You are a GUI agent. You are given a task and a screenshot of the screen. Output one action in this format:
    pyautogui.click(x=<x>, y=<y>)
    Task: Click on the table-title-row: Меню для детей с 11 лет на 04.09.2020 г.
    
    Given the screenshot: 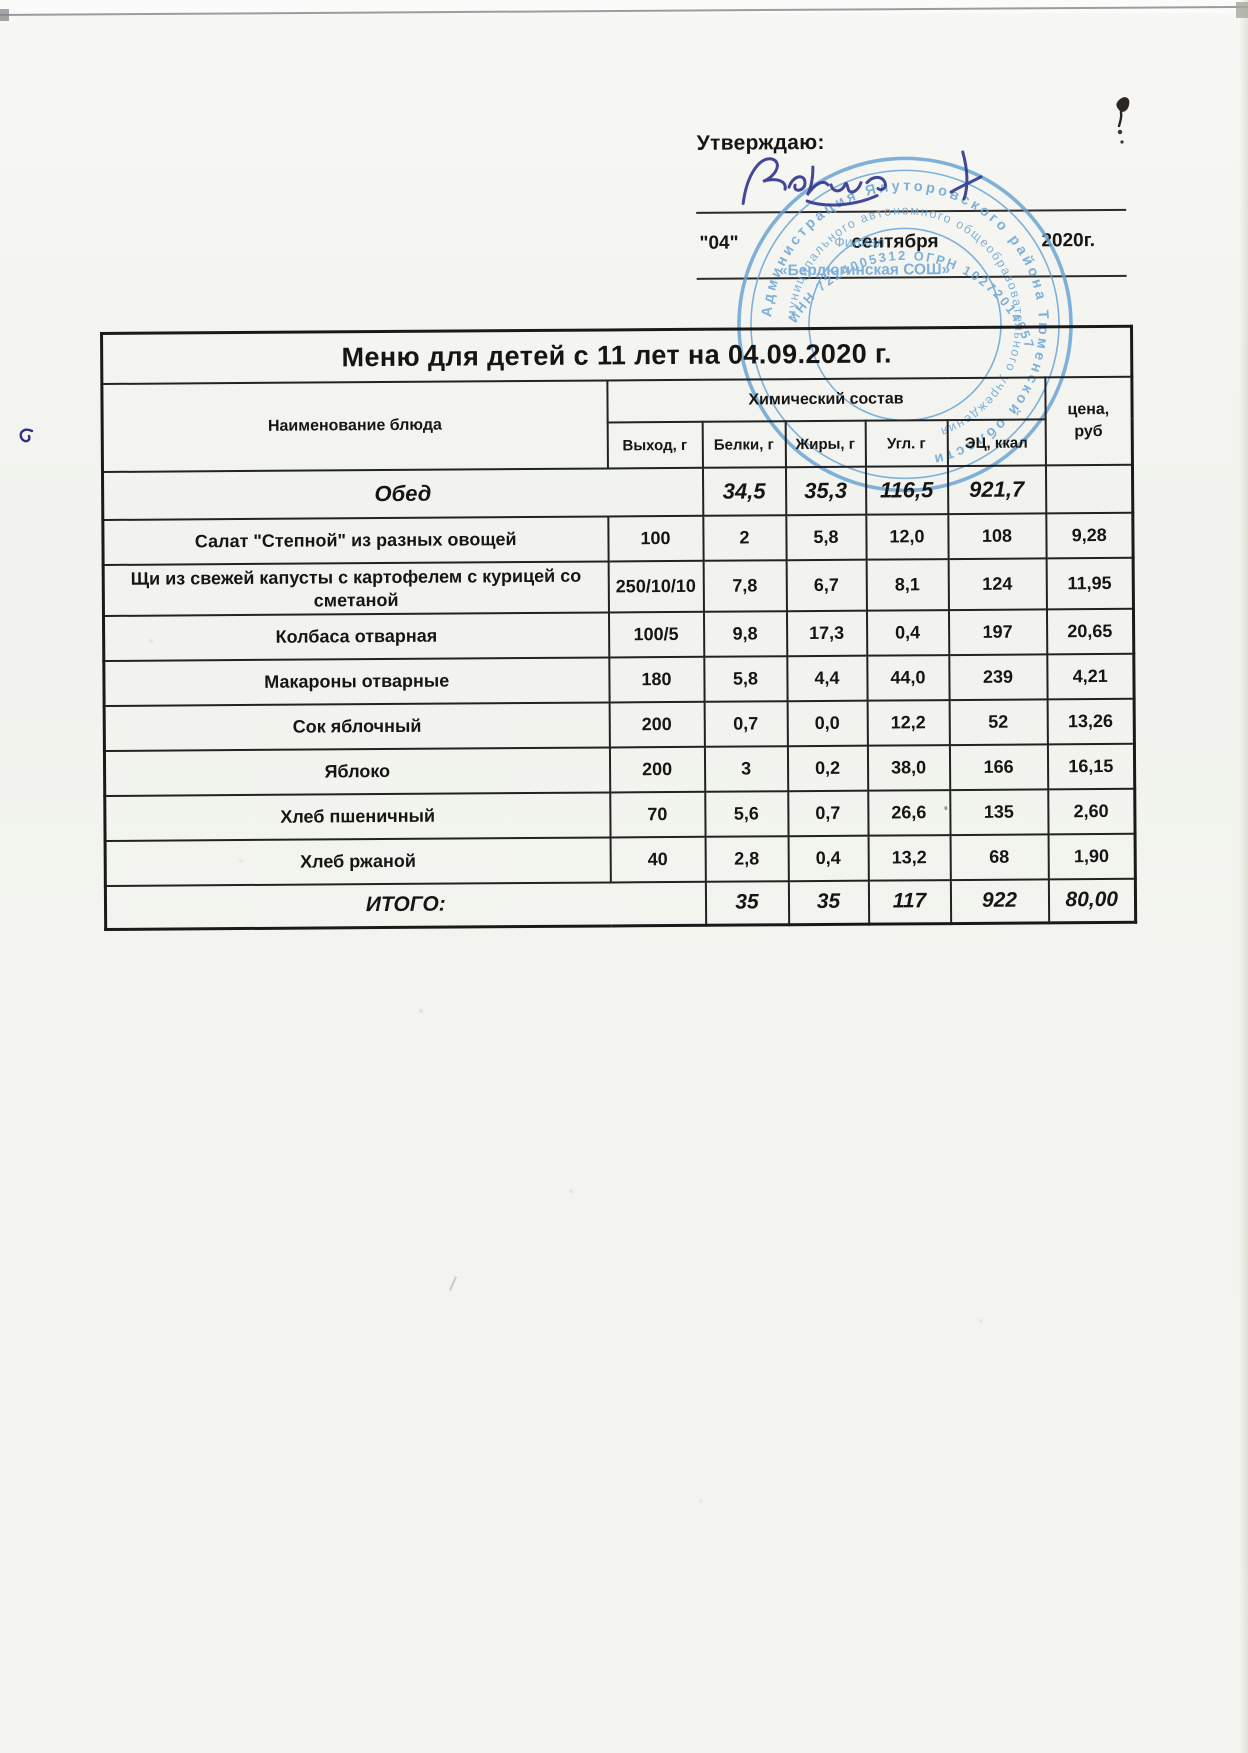 What is the action you would take?
    pyautogui.click(x=616, y=355)
    